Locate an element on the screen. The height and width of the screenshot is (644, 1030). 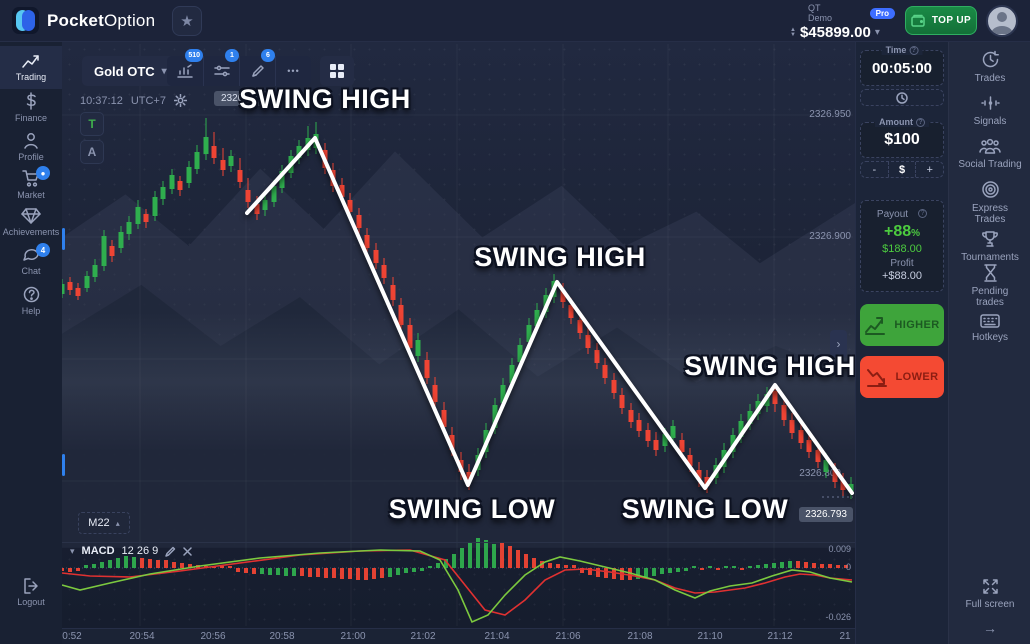
sidebar-item-profile: Profile is located at coordinates (31, 147).